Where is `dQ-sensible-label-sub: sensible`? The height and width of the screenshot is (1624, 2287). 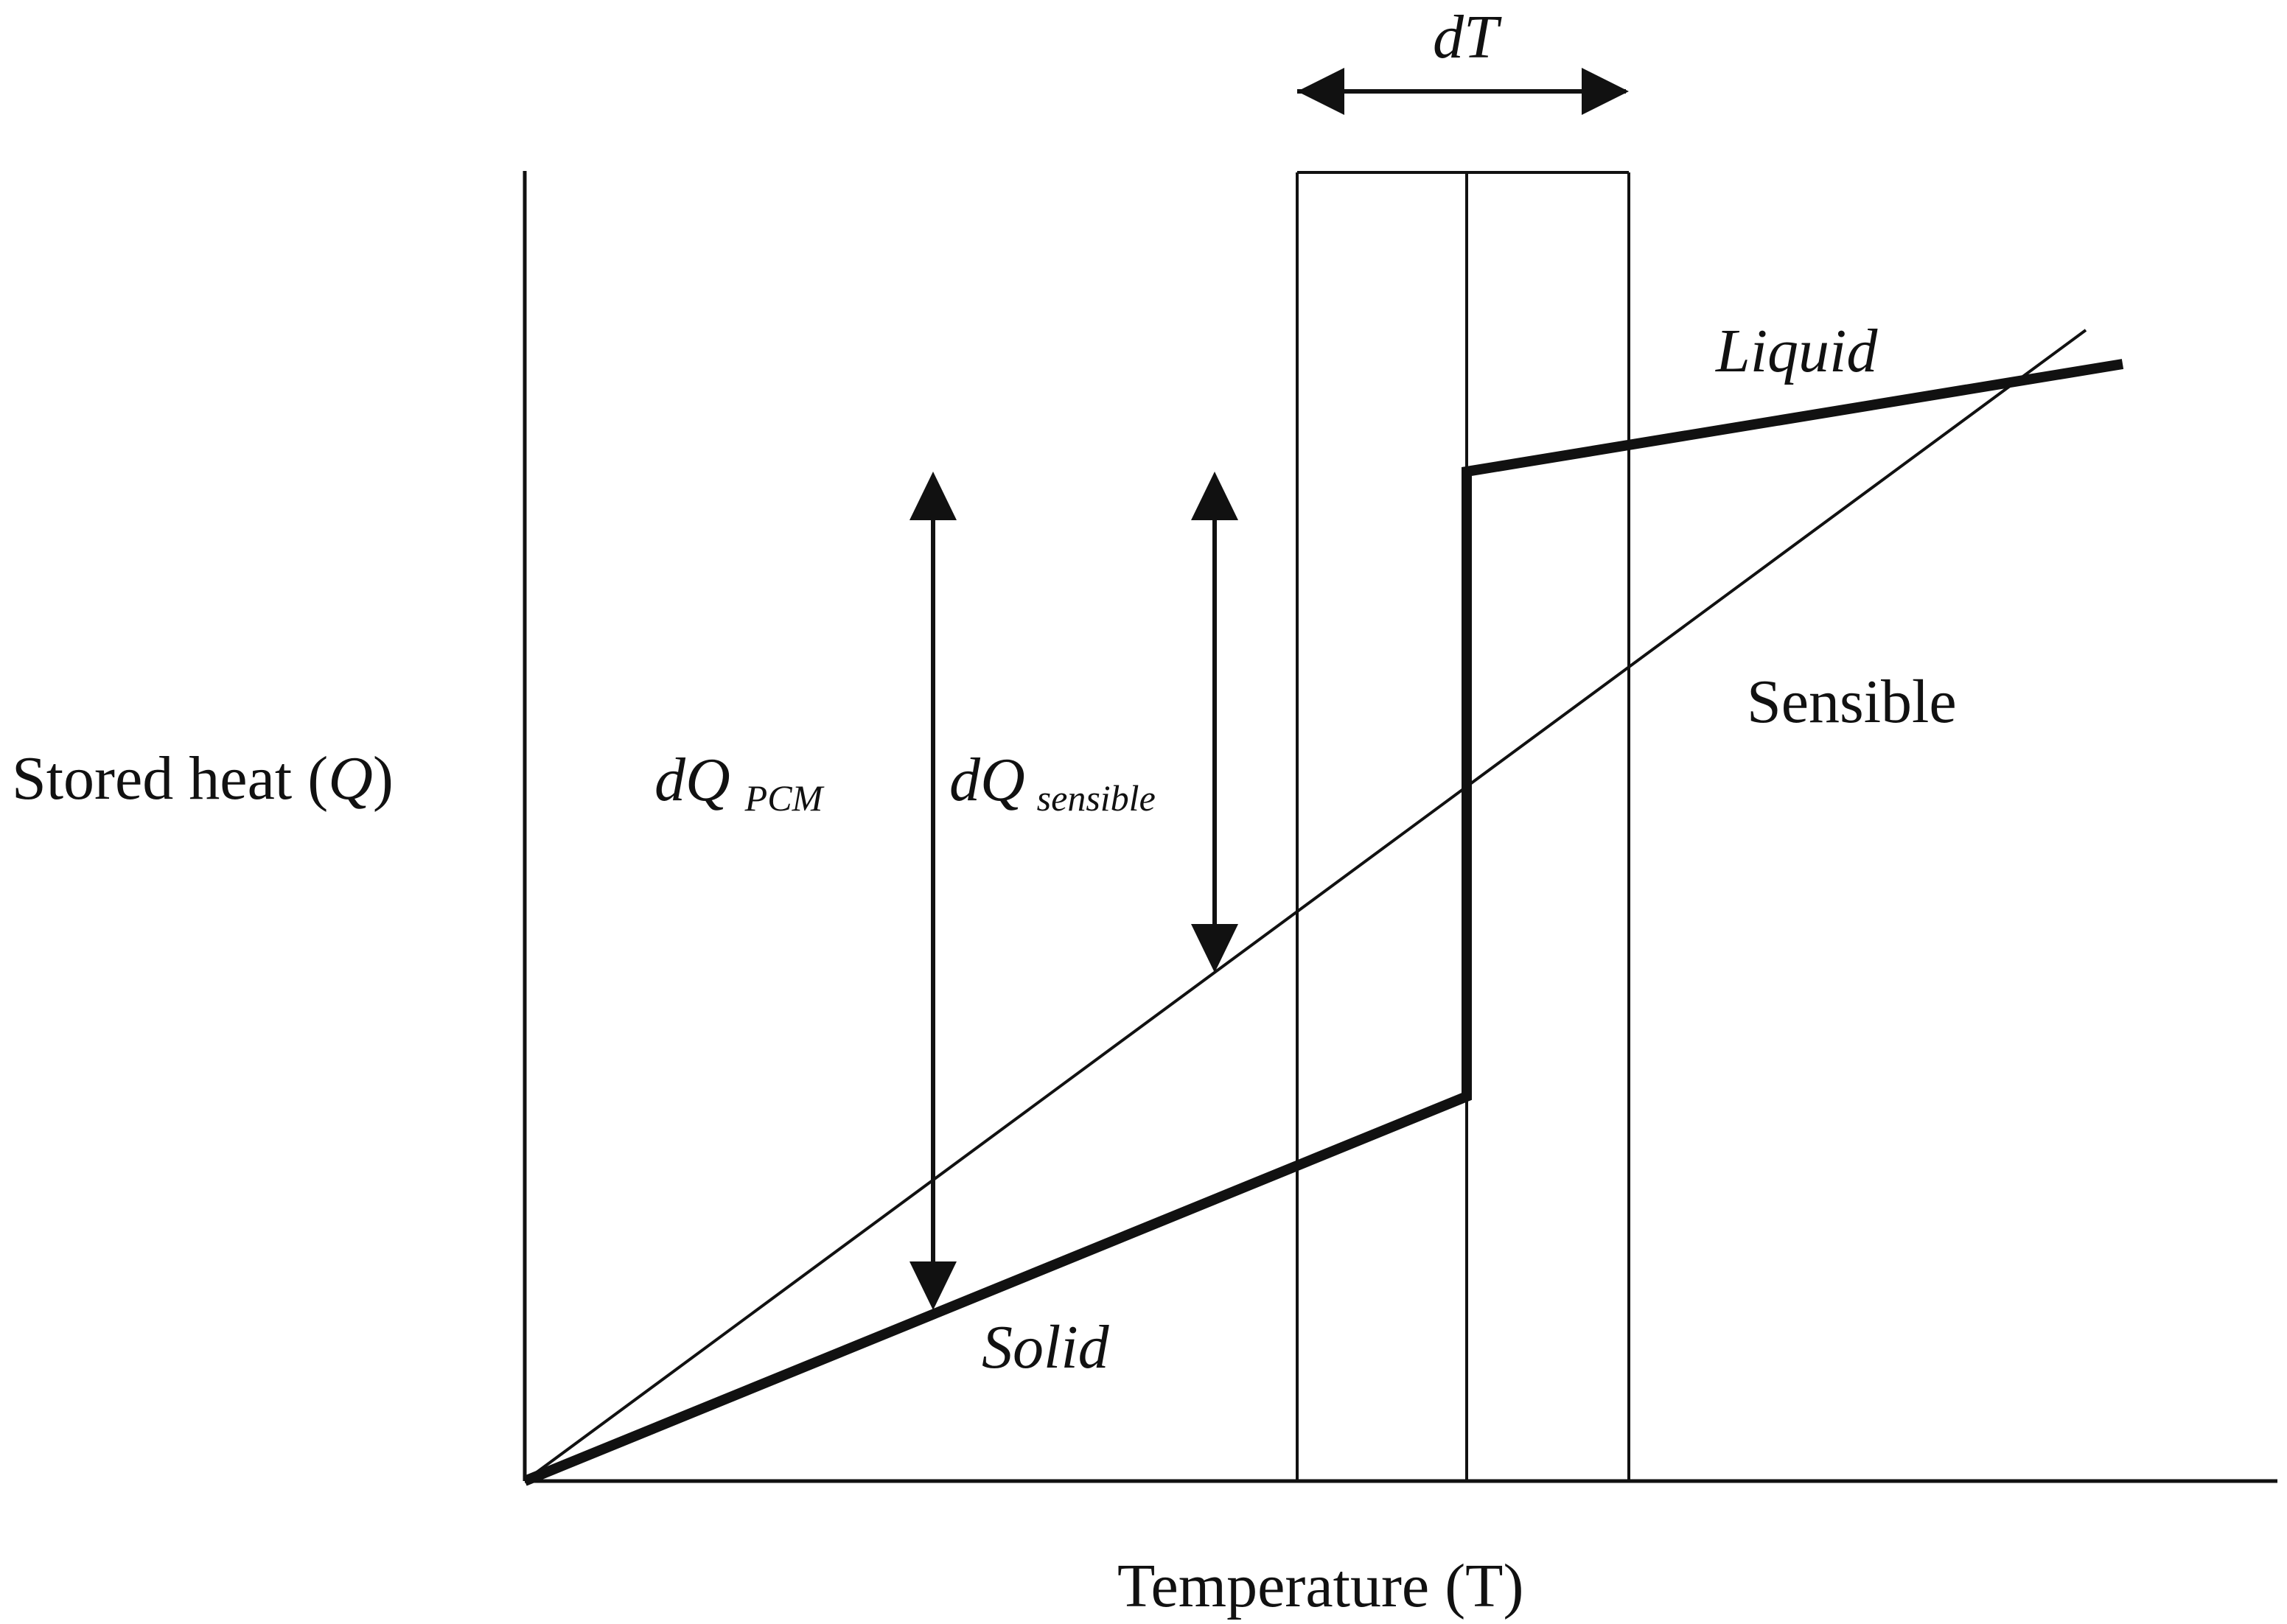
dQ-sensible-label-sub: sensible is located at coordinates (1096, 798).